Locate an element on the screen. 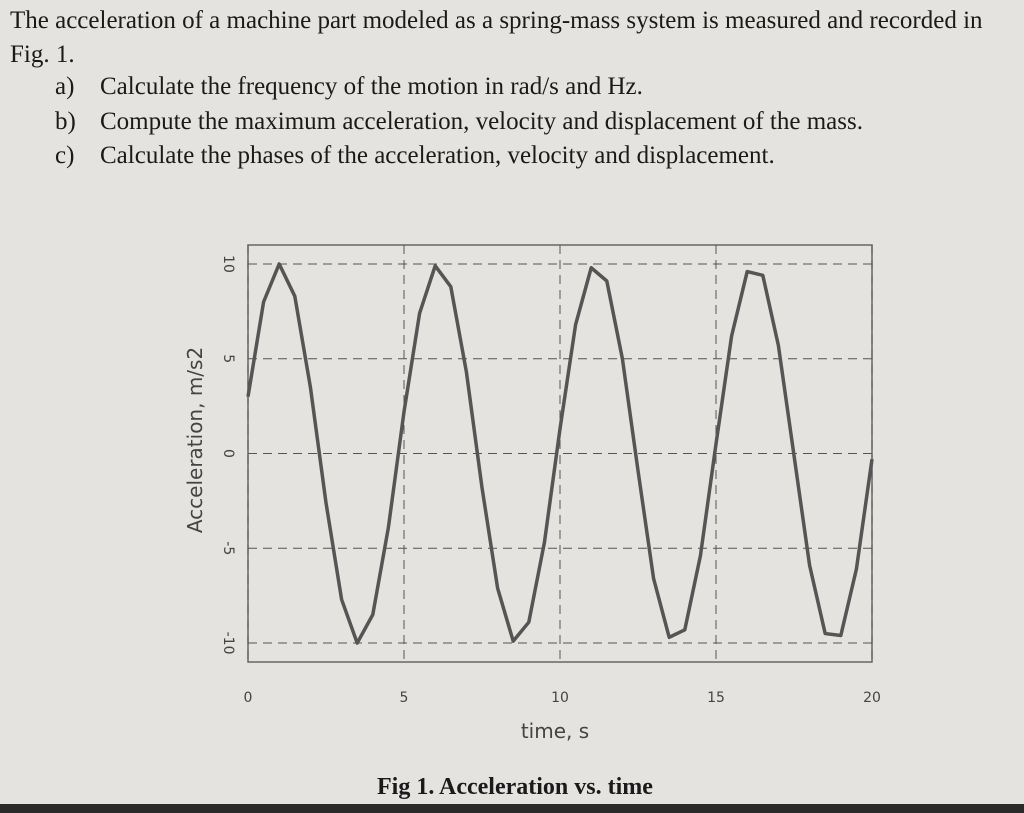 The height and width of the screenshot is (813, 1024). y-tick-label: -10 is located at coordinates (228, 643).